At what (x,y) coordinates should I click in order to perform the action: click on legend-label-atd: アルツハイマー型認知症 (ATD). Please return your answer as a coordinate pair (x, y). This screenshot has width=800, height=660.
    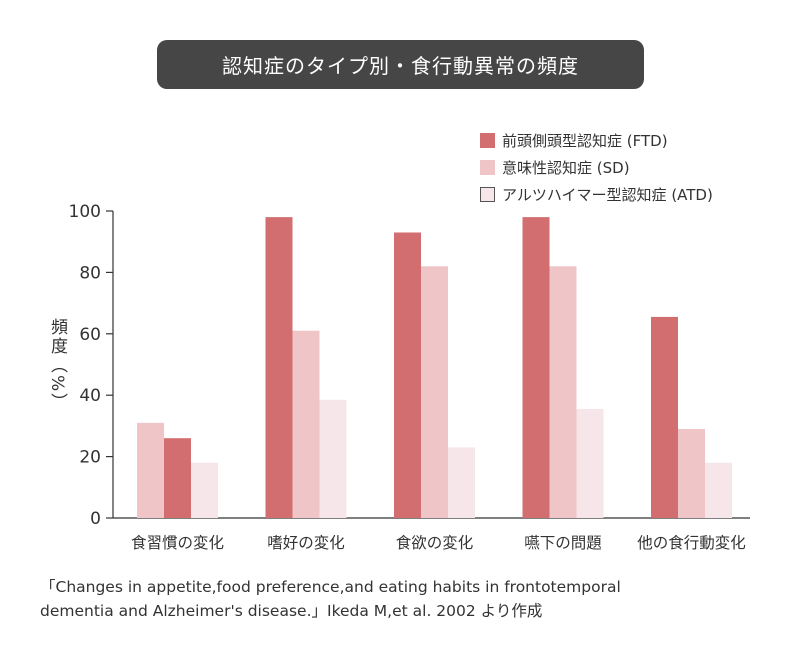
    Looking at the image, I should click on (607, 195).